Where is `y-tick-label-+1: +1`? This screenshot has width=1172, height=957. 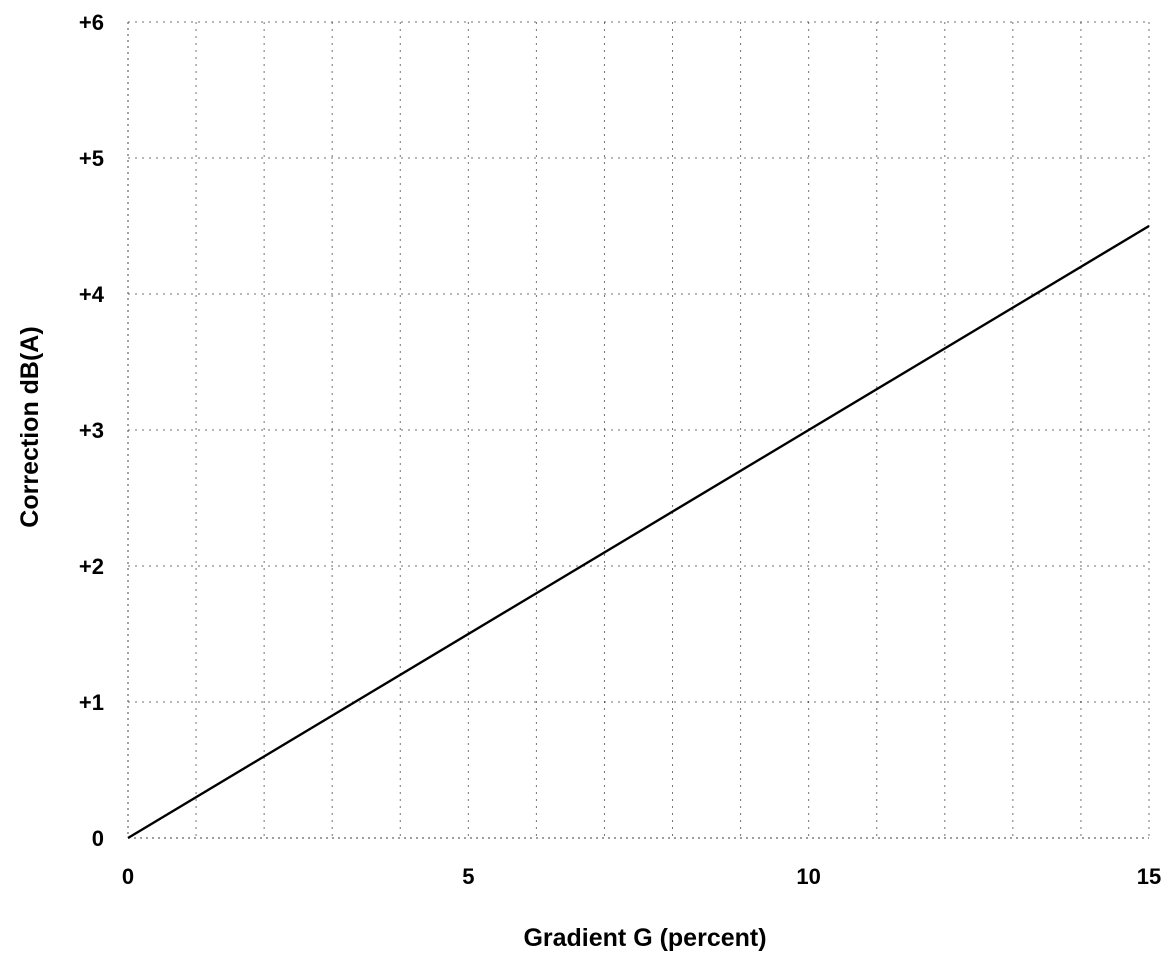
y-tick-label-+1: +1 is located at coordinates (91, 702).